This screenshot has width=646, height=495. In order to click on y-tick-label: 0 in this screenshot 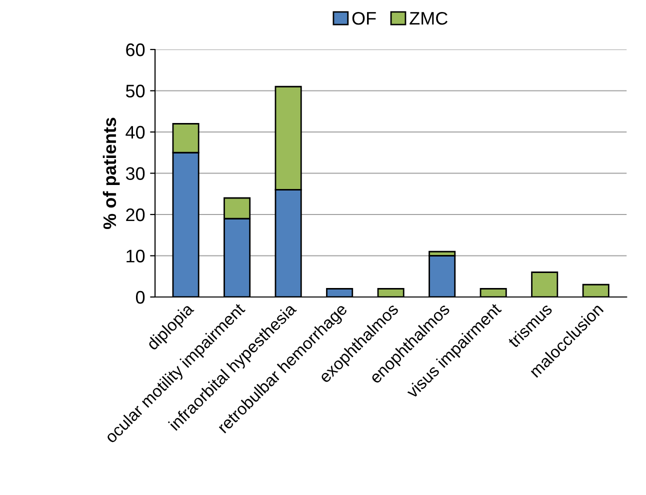, I will do `click(140, 297)`.